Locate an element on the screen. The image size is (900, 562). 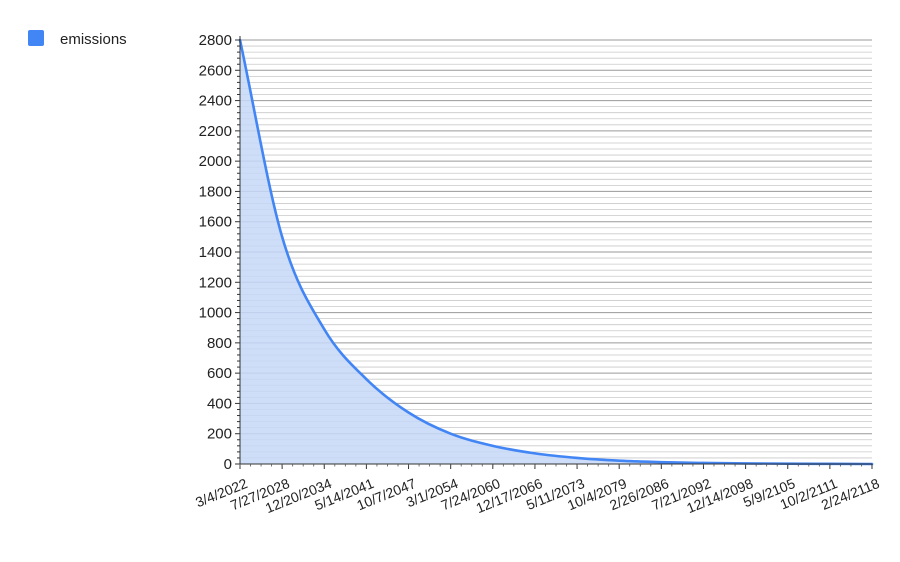
y-tick-label: 1400 is located at coordinates (215, 252).